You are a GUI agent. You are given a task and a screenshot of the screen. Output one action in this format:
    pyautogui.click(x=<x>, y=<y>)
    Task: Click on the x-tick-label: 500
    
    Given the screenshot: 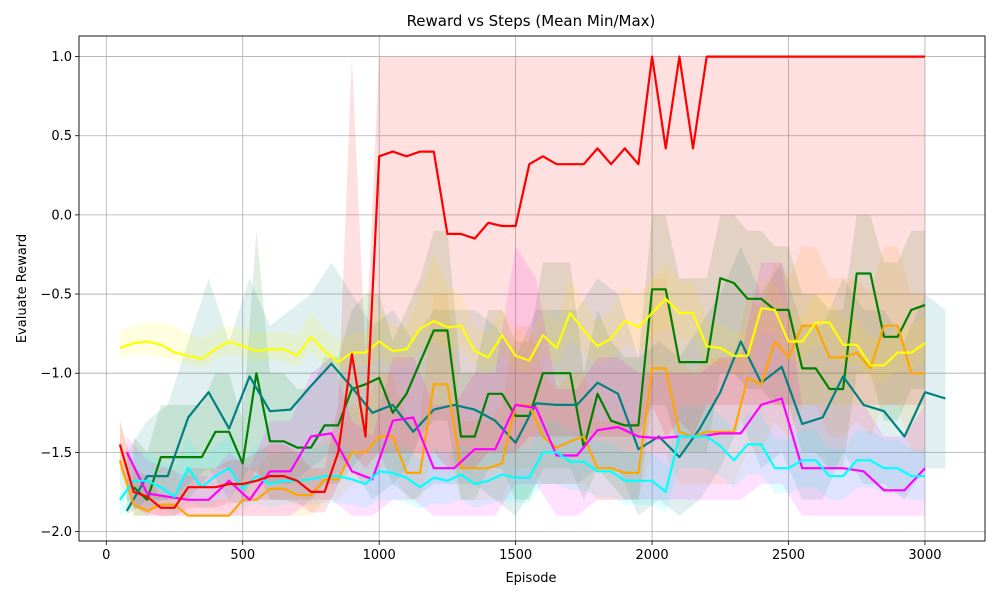 What is the action you would take?
    pyautogui.click(x=242, y=555)
    